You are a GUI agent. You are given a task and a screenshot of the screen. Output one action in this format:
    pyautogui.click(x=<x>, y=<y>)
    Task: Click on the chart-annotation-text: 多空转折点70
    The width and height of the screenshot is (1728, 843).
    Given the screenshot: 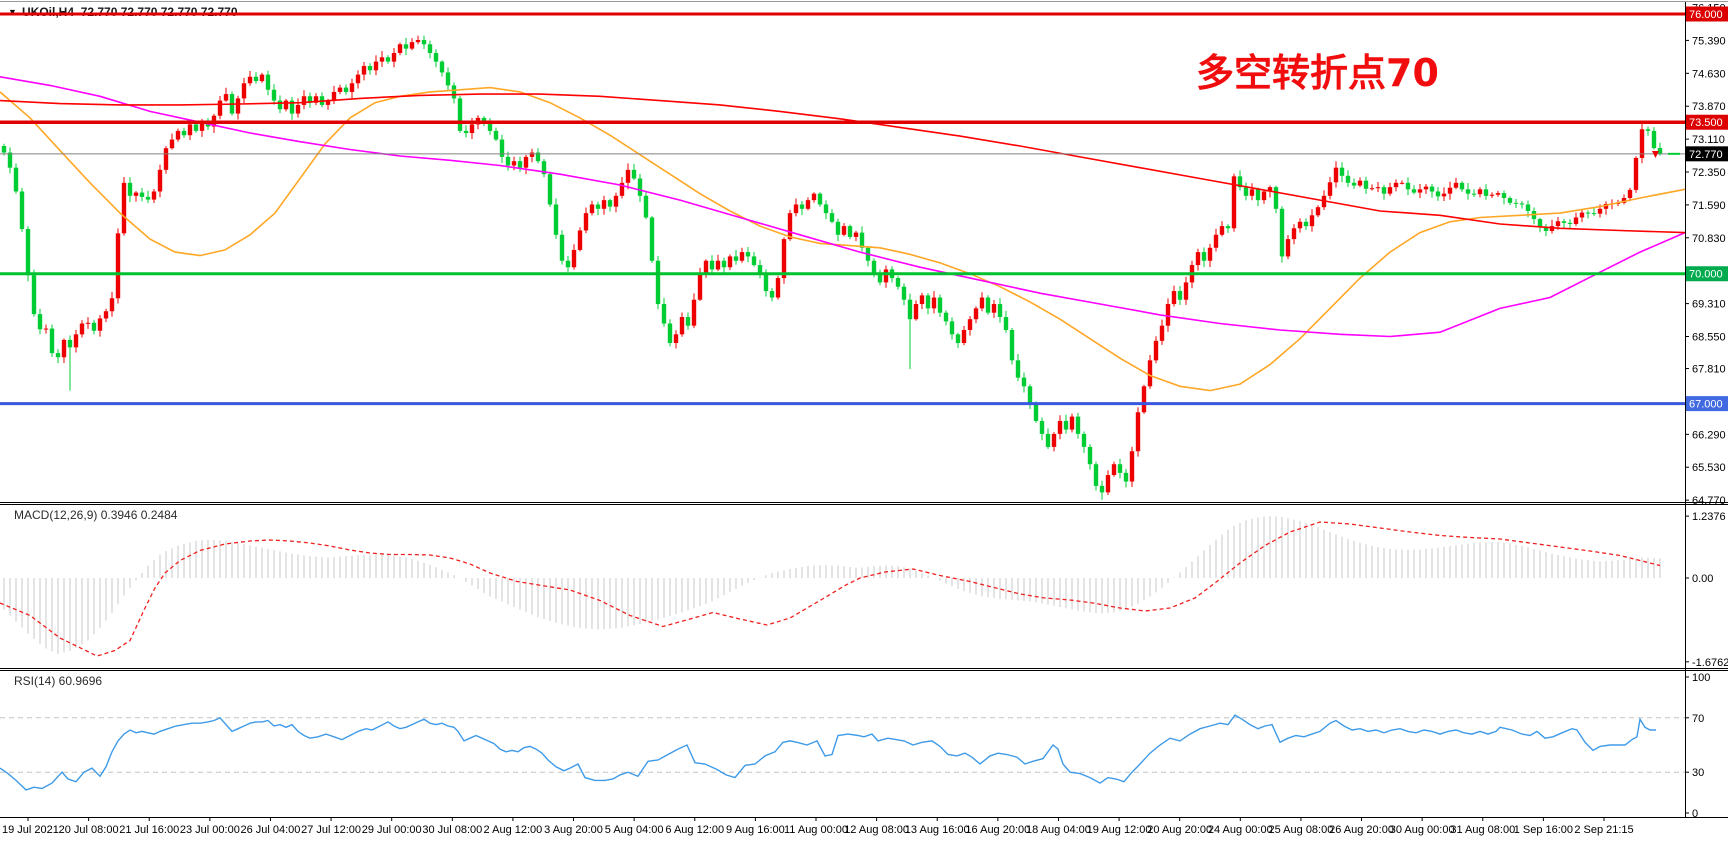 What is the action you would take?
    pyautogui.click(x=1317, y=73)
    